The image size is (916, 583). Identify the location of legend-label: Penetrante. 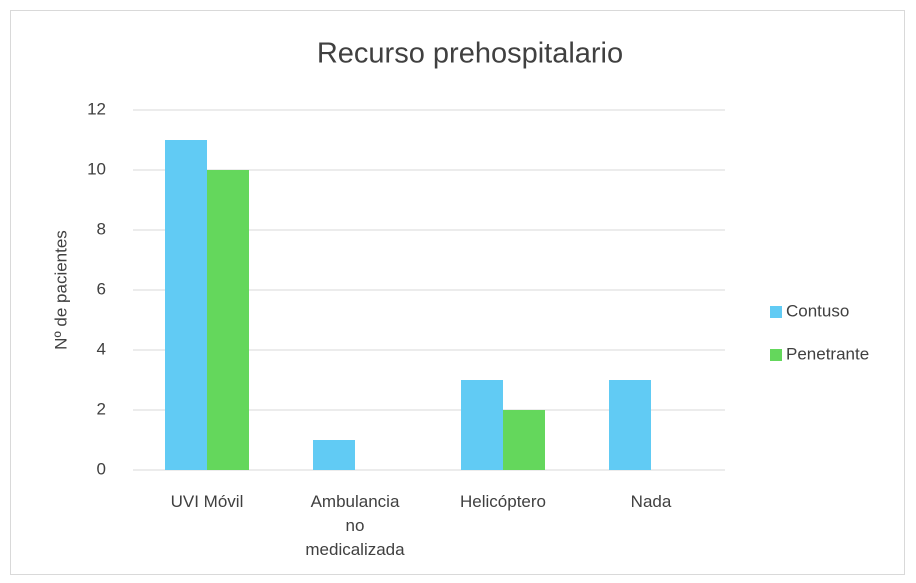
(827, 353).